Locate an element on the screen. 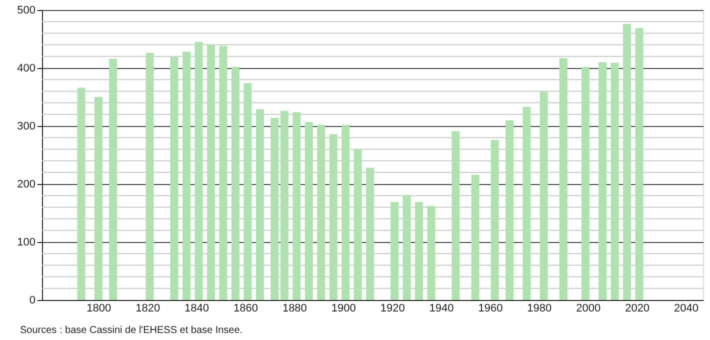  x-tick-label: 1980 is located at coordinates (539, 308).